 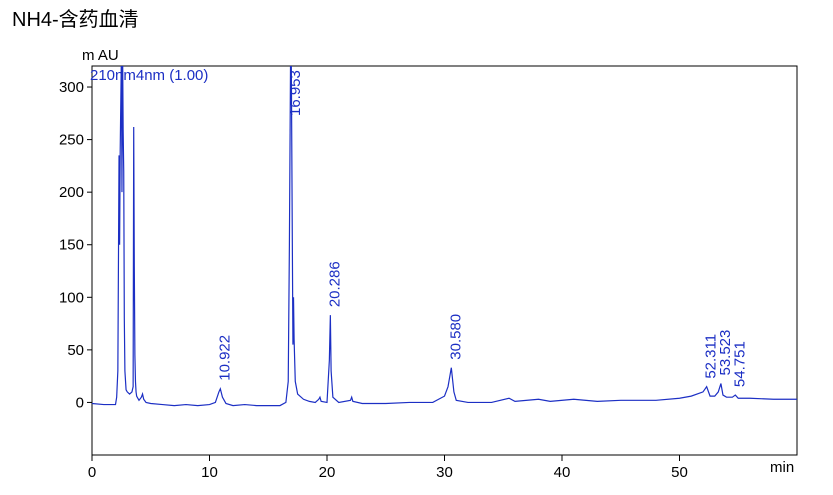 I want to click on peak-label: 10.922, so click(x=224, y=358).